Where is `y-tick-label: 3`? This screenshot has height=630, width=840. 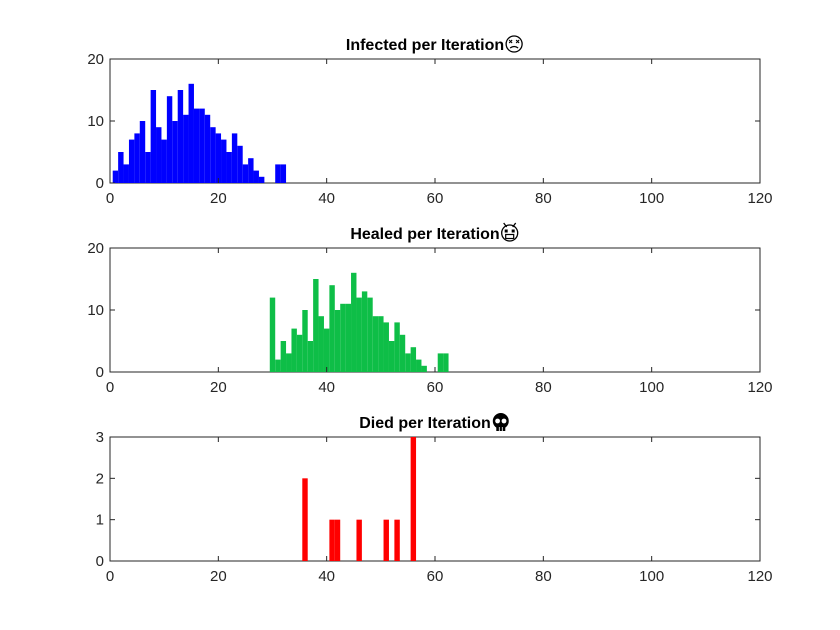
y-tick-label: 3 is located at coordinates (100, 437).